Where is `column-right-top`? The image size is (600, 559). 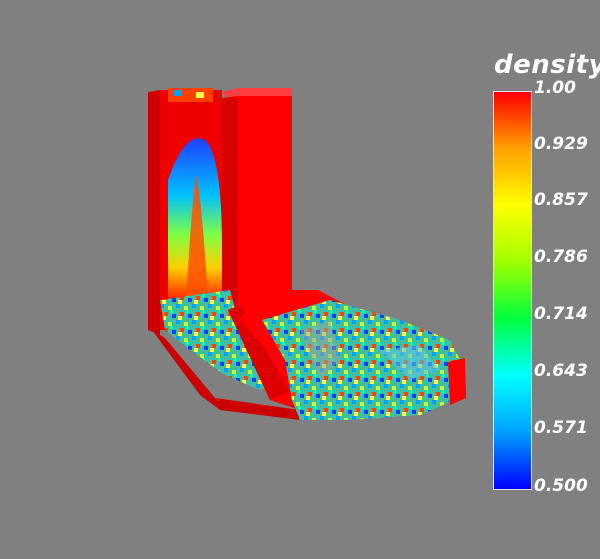 column-right-top is located at coordinates (257, 94).